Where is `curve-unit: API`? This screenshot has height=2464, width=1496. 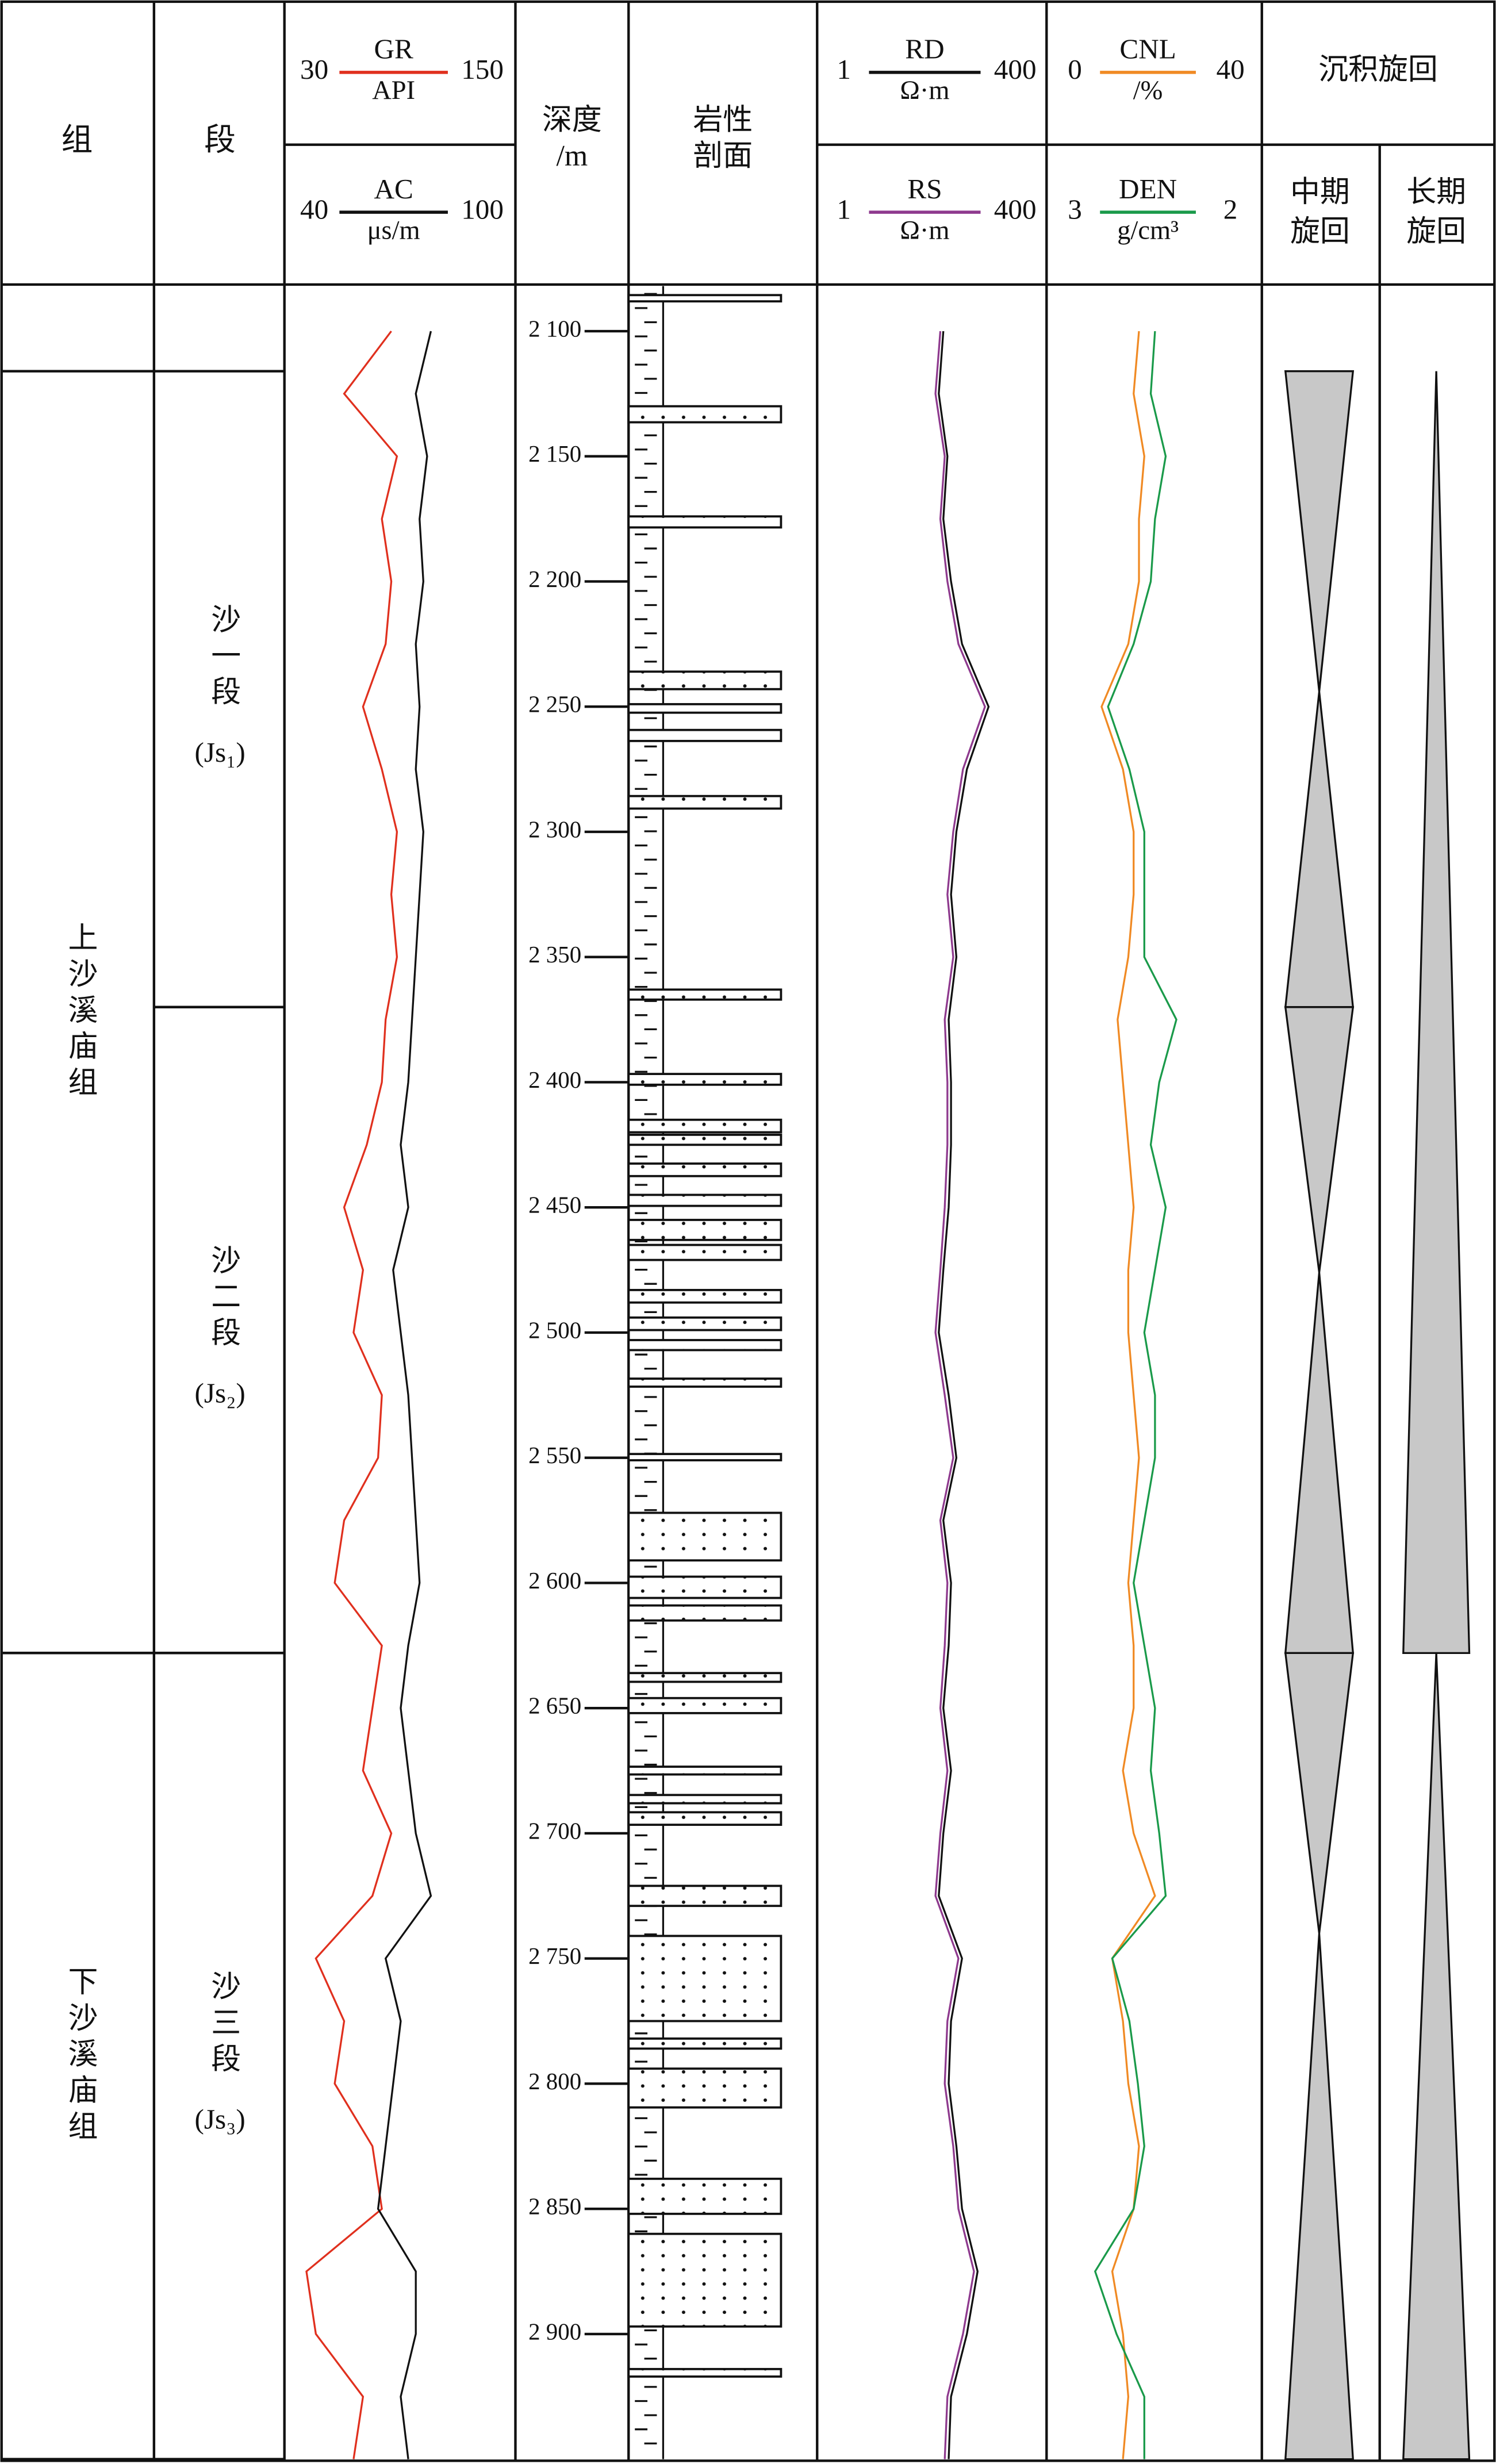
curve-unit: API is located at coordinates (393, 90).